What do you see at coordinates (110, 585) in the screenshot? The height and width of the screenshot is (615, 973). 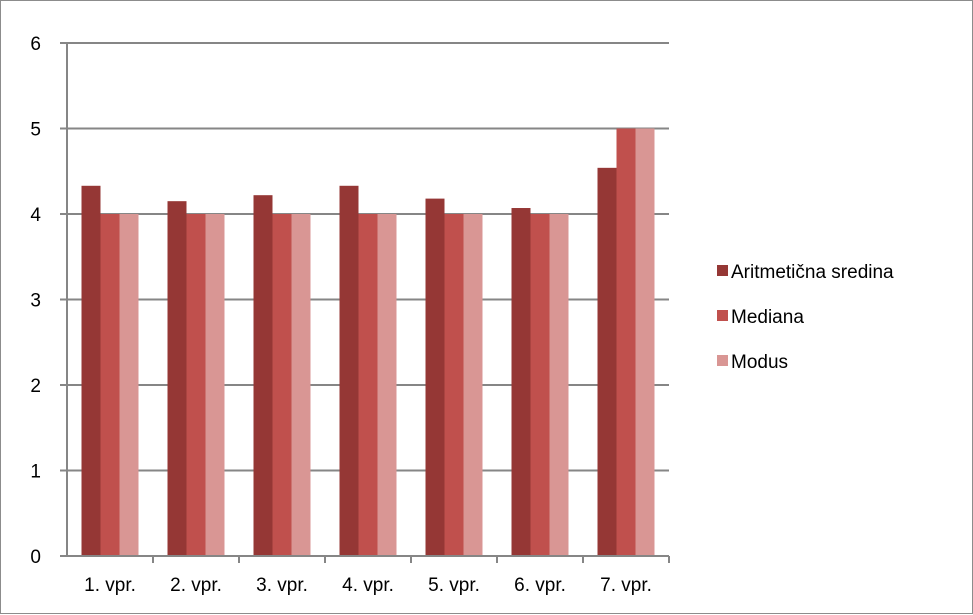 I see `x-tick-label: 1. vpr.` at bounding box center [110, 585].